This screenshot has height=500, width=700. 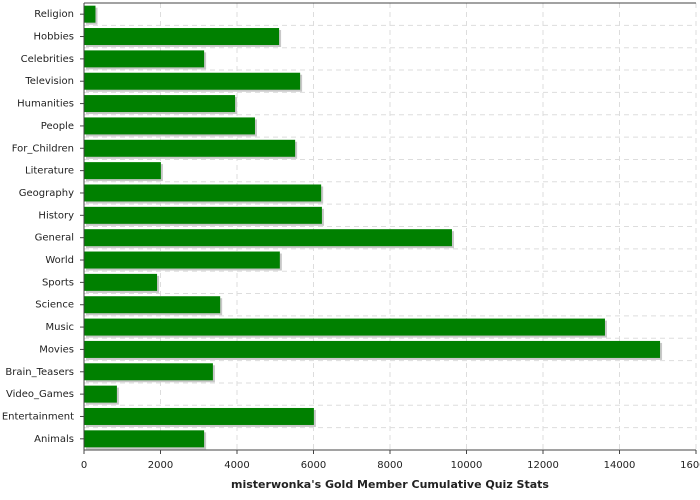 I want to click on x-tick-label: 2000, so click(x=160, y=465).